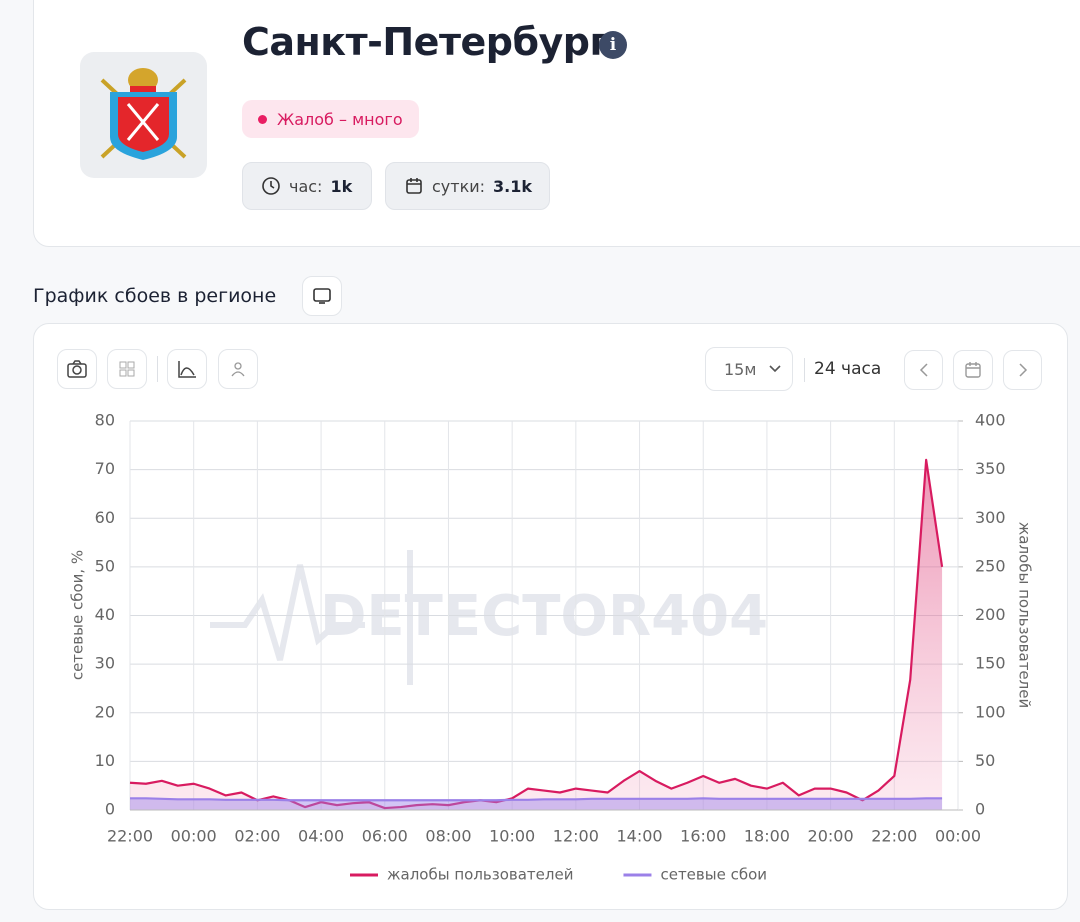  I want to click on user-icon, so click(238, 369).